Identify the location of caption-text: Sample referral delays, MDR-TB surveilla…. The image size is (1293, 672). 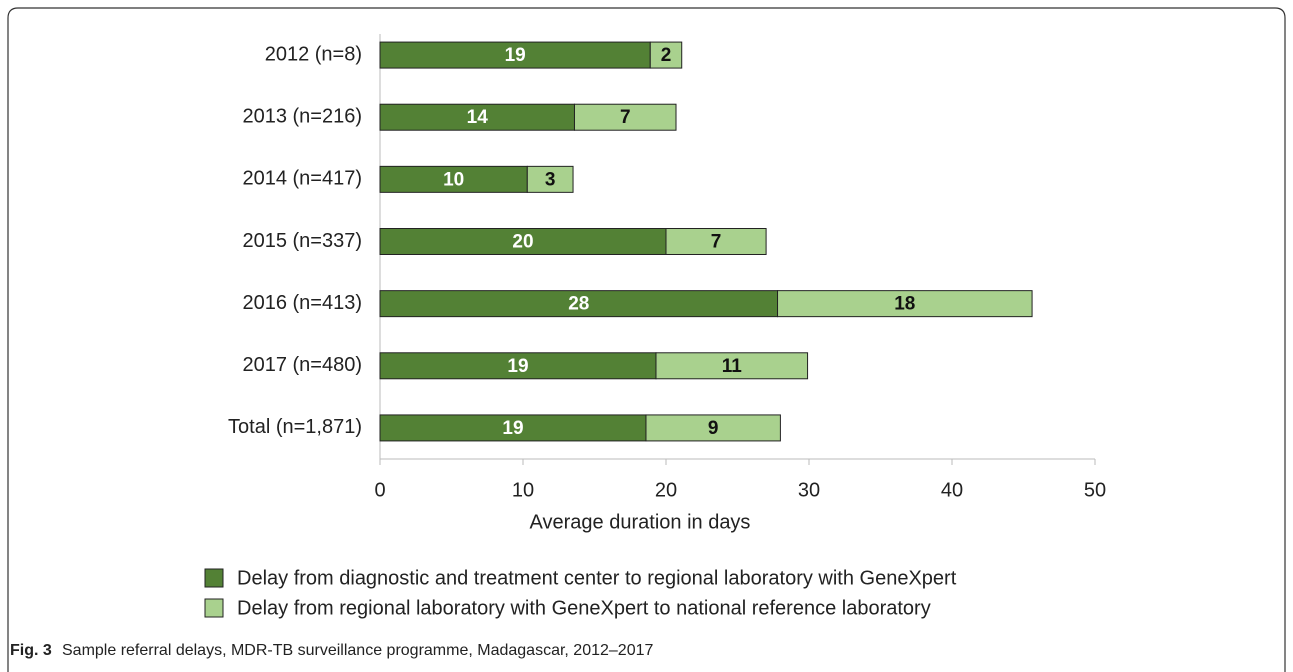
(357, 650).